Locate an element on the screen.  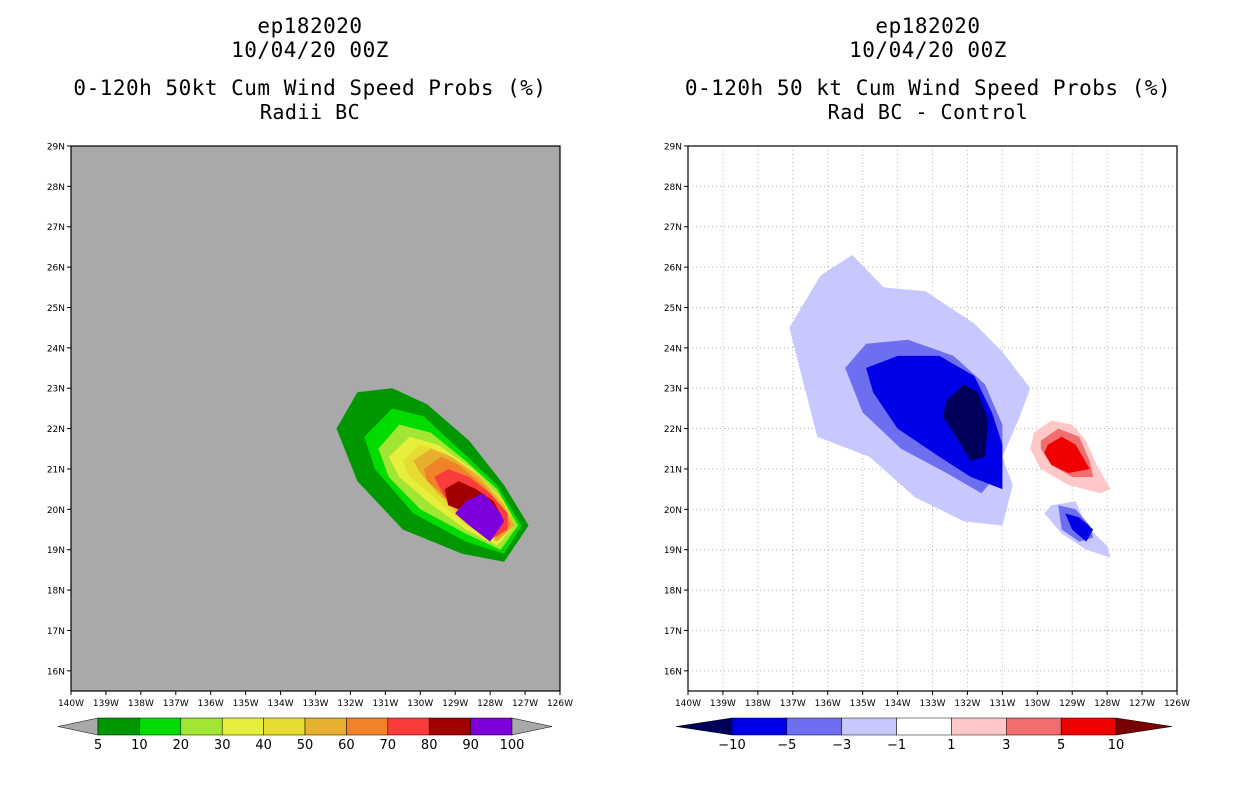
left-y-tick-label: 29N is located at coordinates (56, 148).